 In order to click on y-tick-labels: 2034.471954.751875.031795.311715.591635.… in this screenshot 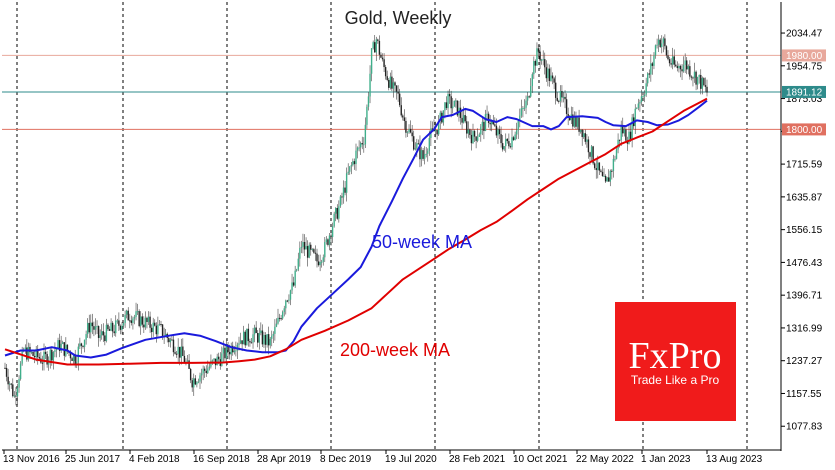, I will do `click(802, 231)`.